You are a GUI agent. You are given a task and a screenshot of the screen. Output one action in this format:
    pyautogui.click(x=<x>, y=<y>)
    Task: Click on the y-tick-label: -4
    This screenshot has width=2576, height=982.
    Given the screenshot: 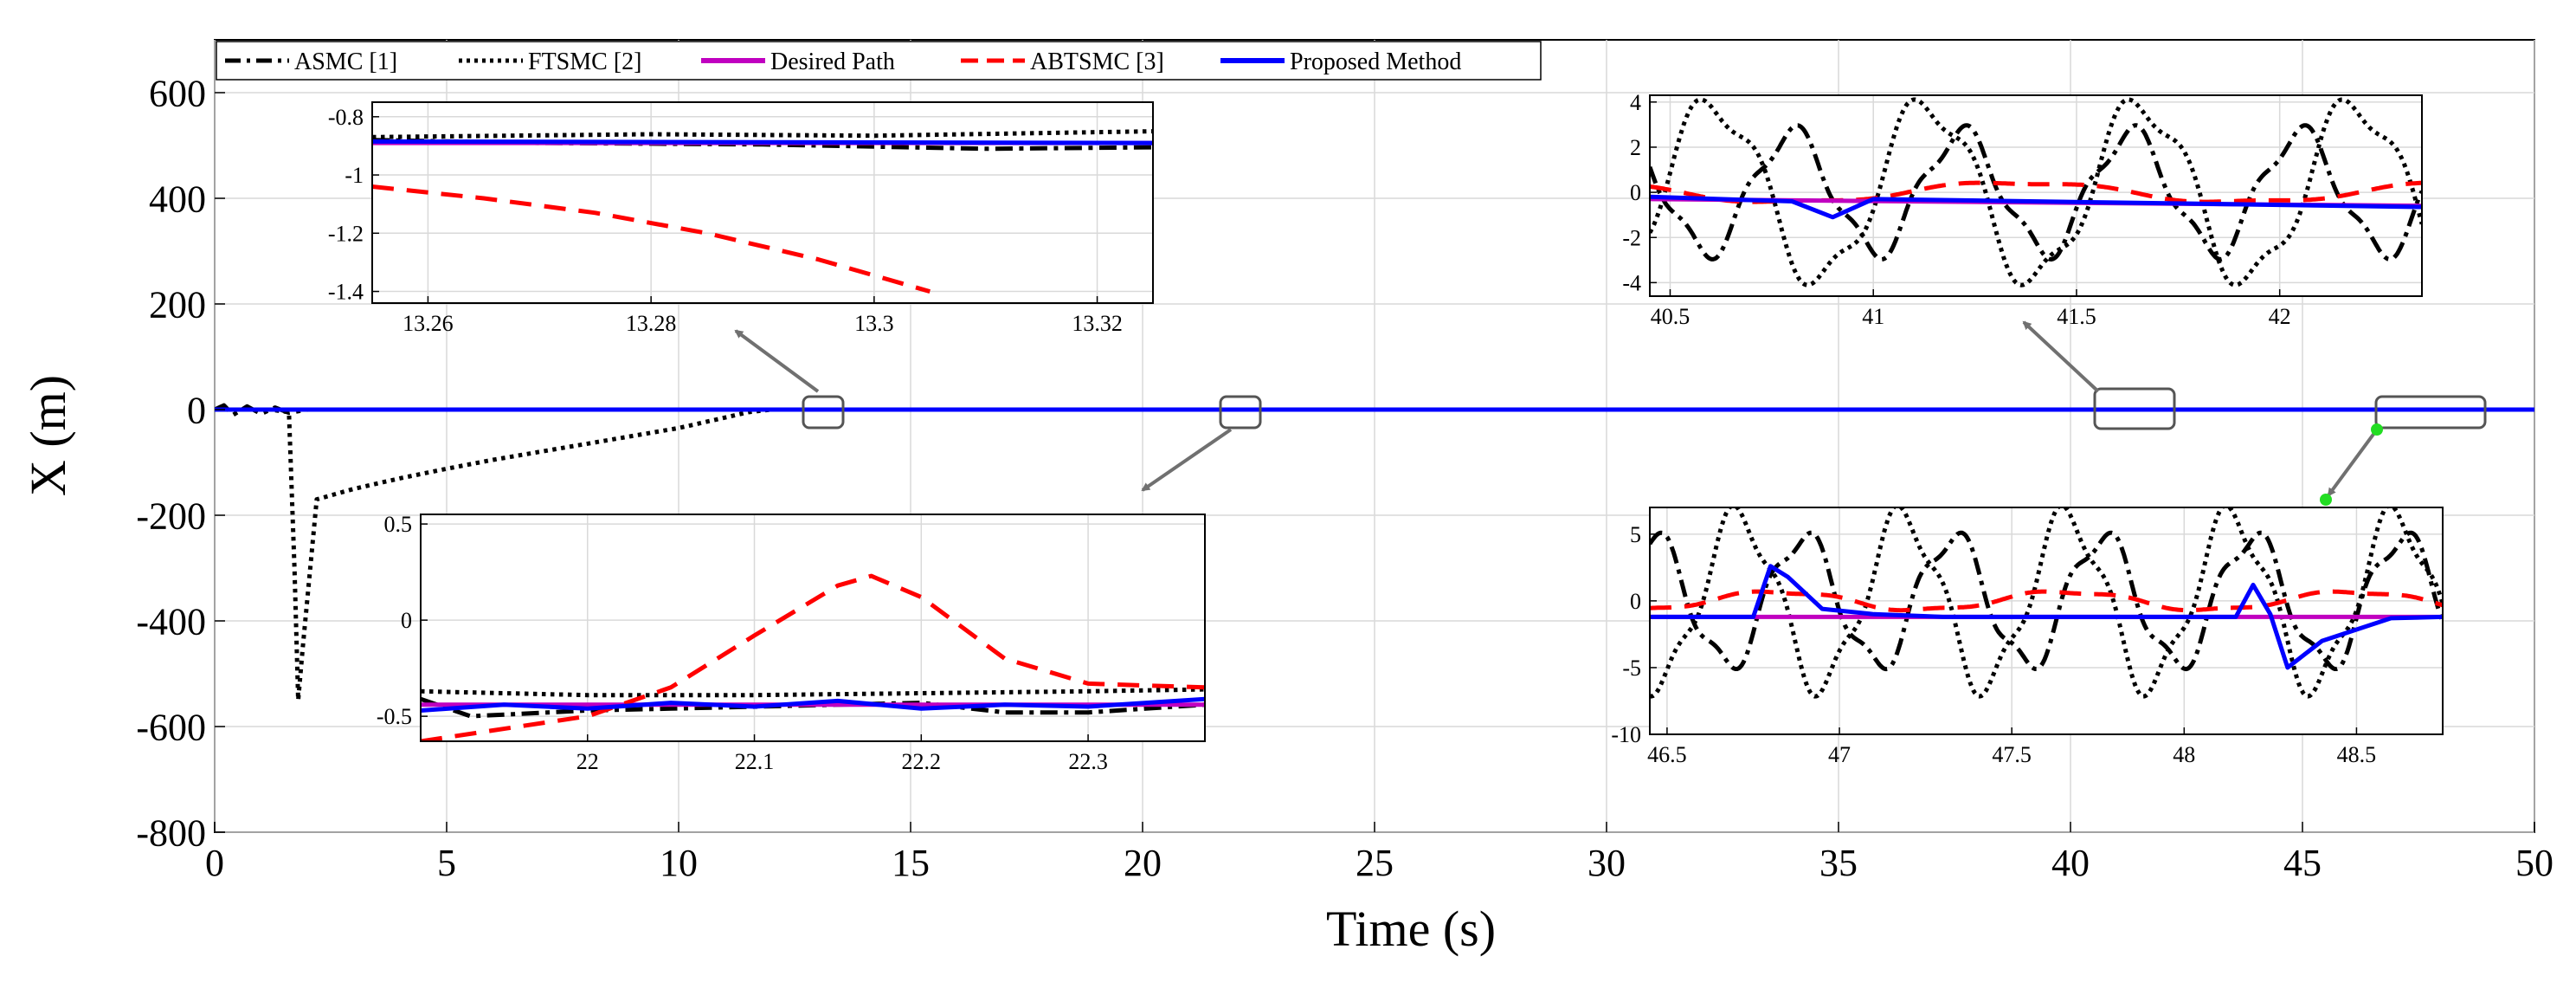 What is the action you would take?
    pyautogui.click(x=1631, y=282)
    